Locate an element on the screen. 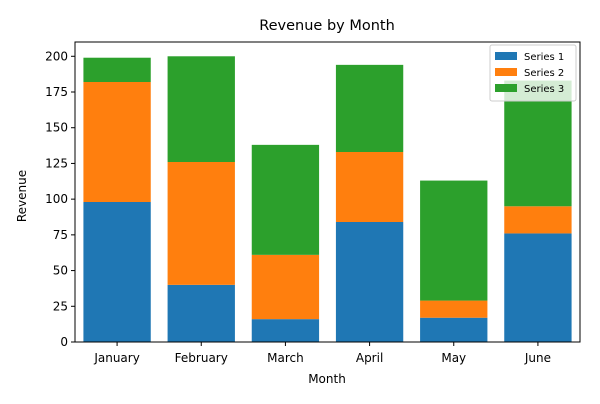 Image resolution: width=600 pixels, height=404 pixels. x-tick-label: June is located at coordinates (537, 358).